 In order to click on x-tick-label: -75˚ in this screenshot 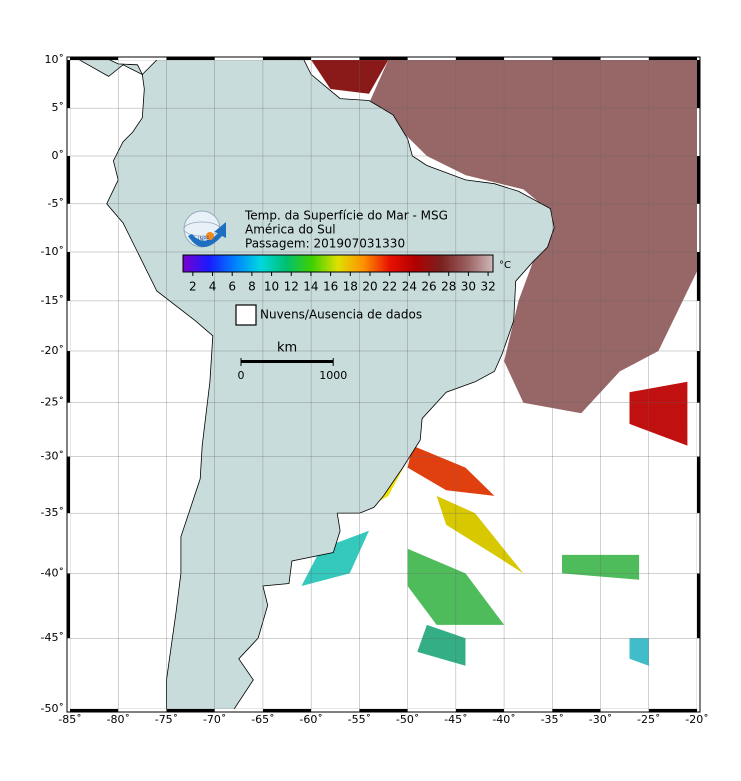, I will do `click(166, 719)`.